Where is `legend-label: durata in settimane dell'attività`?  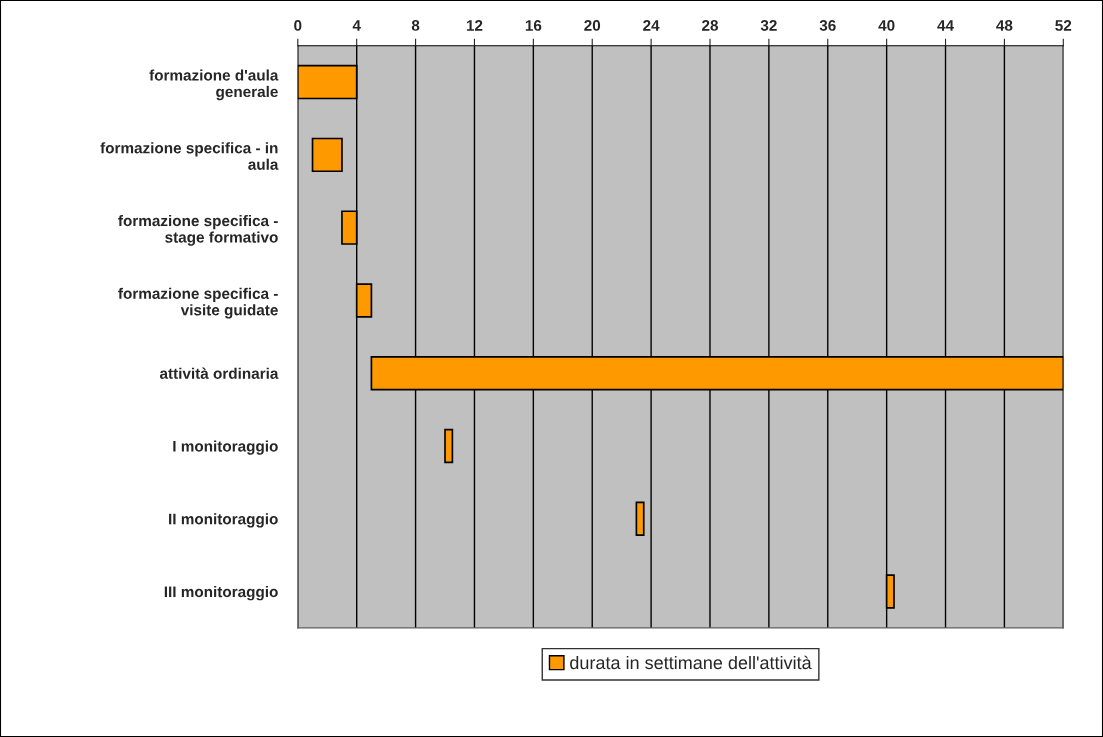
legend-label: durata in settimane dell'attività is located at coordinates (691, 662).